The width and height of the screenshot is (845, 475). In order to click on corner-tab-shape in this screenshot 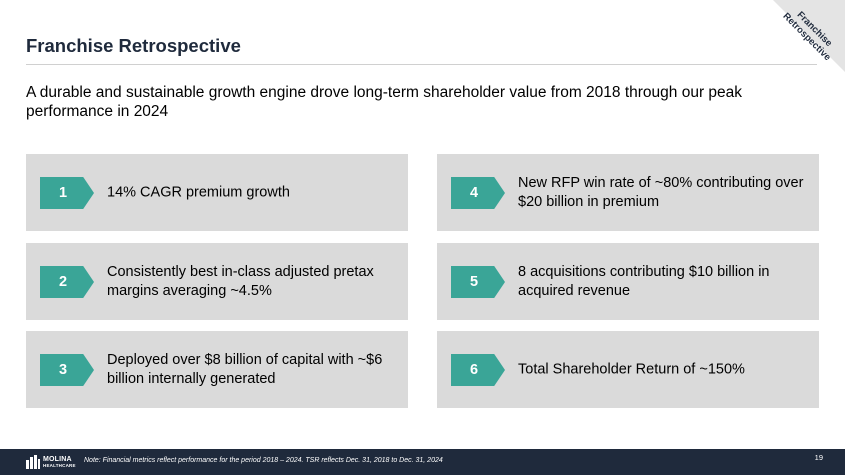, I will do `click(809, 36)`.